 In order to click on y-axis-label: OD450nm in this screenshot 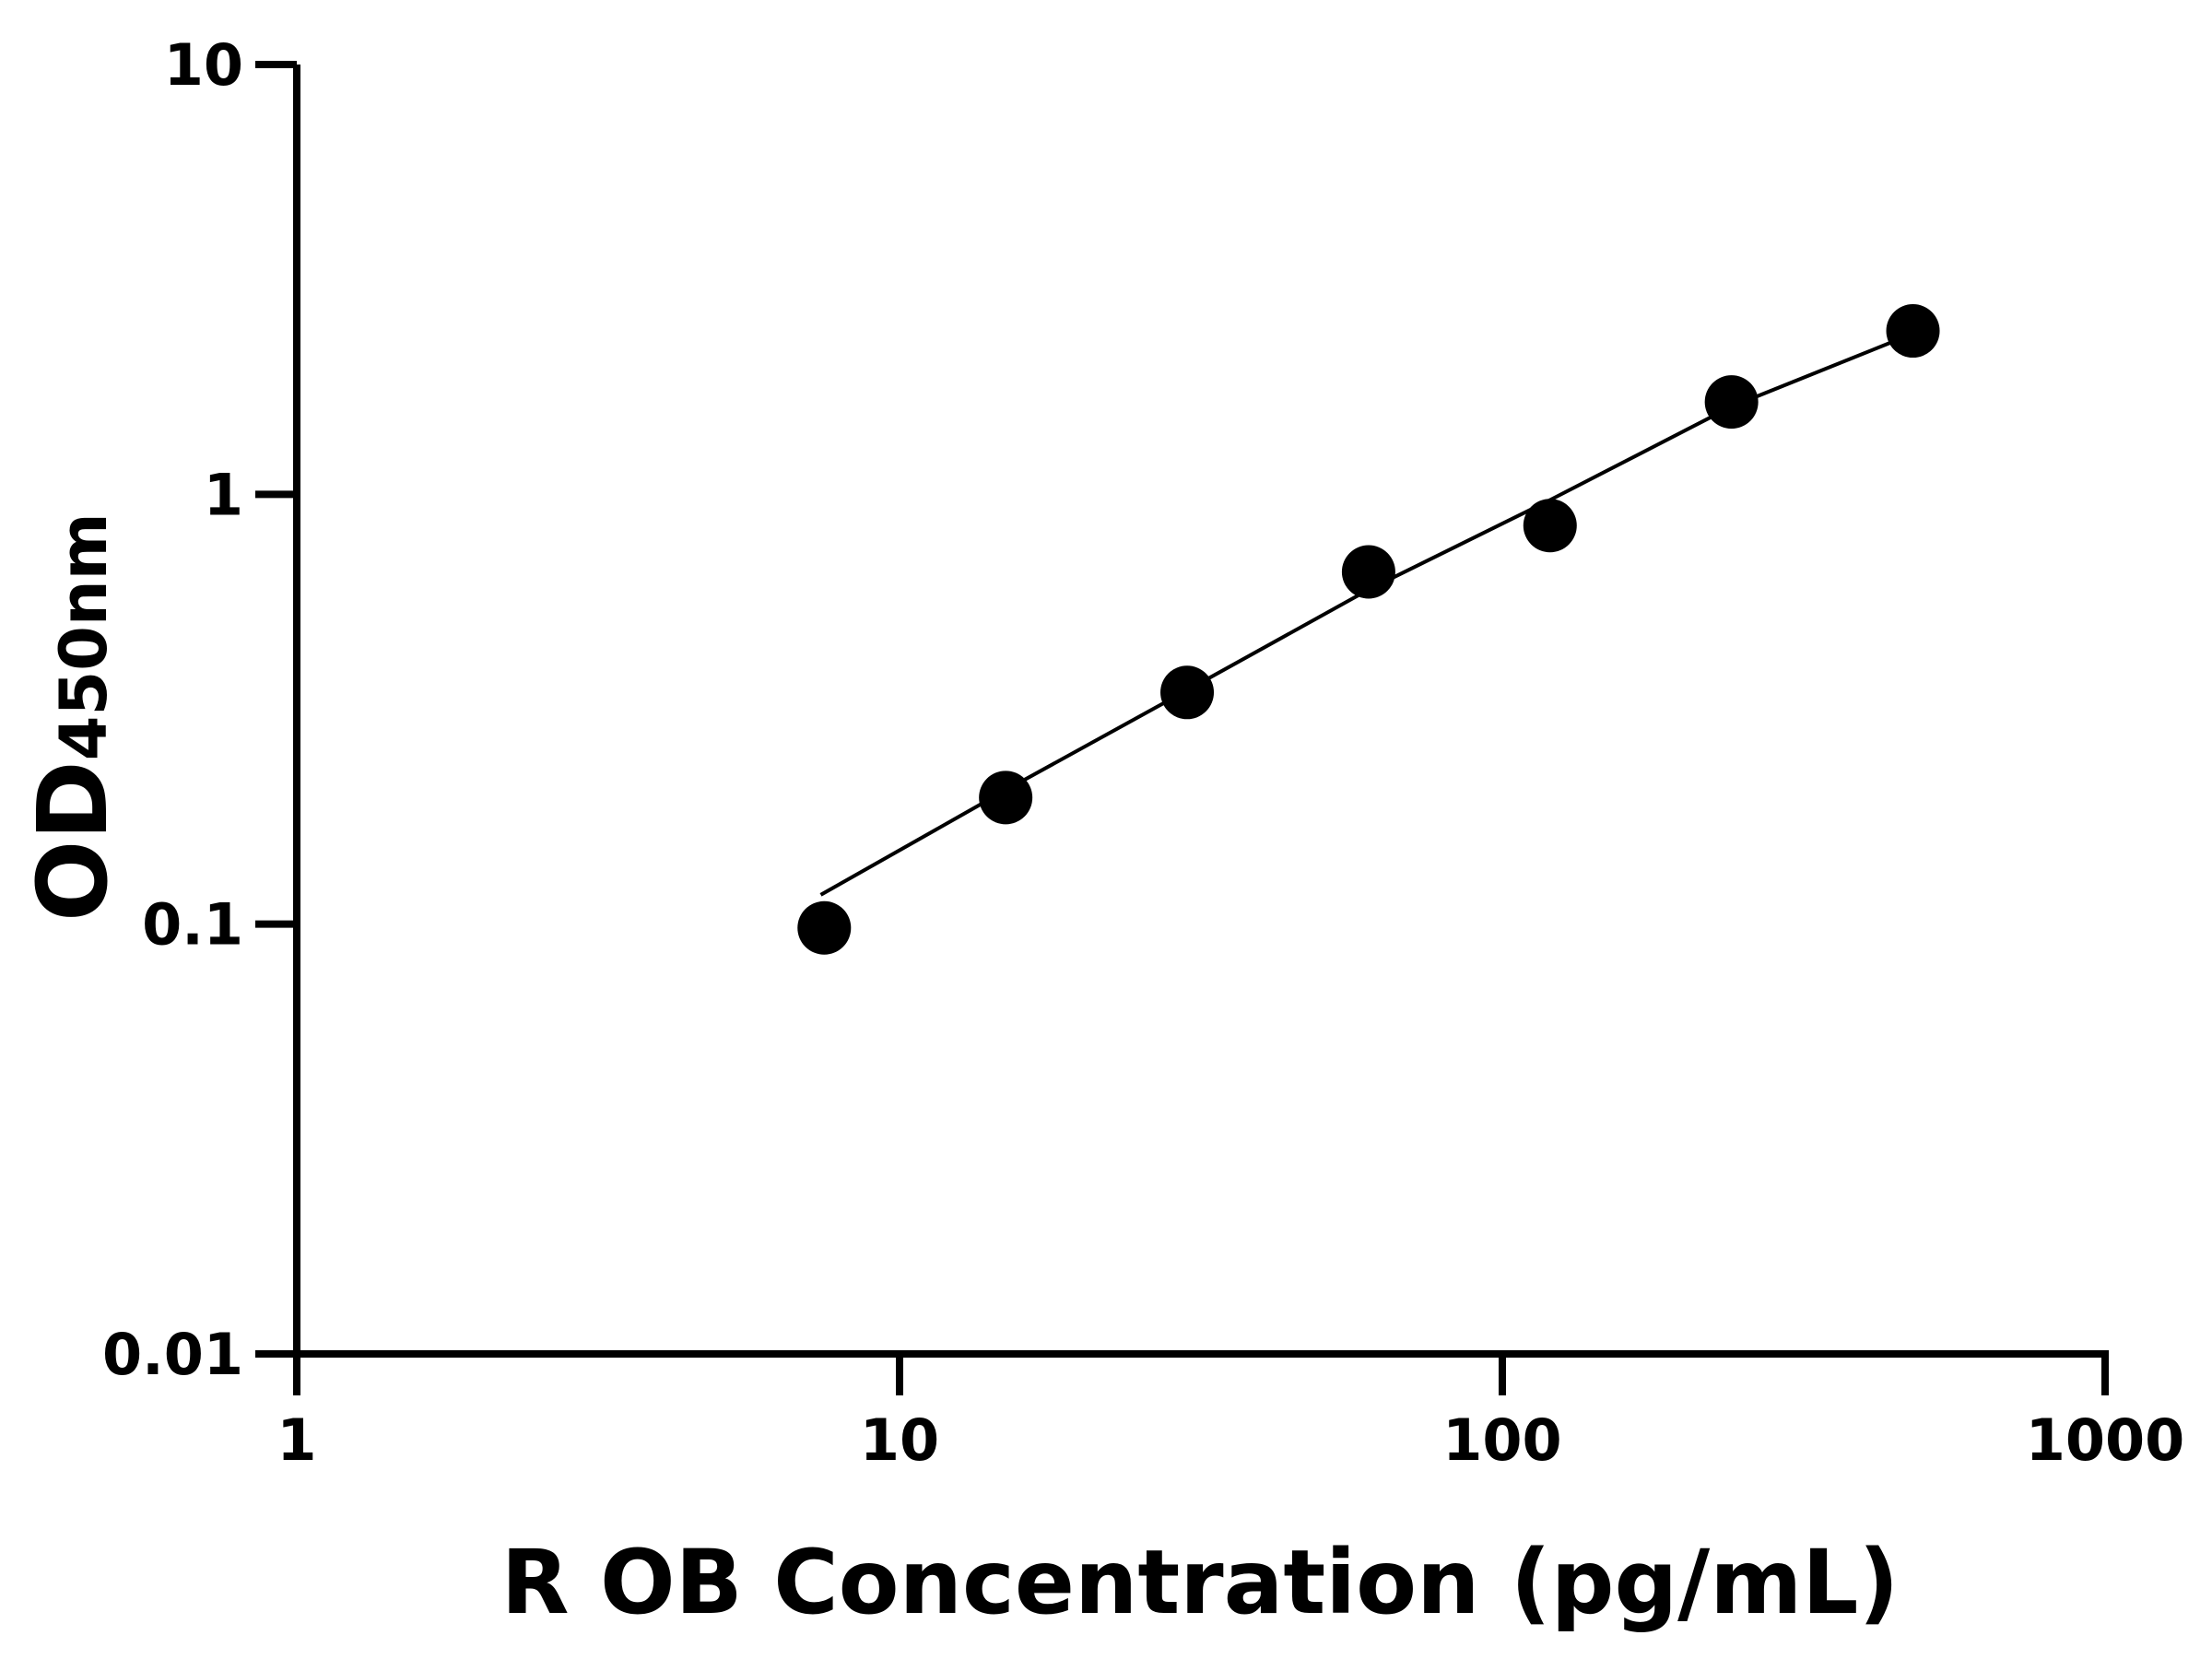, I will do `click(73, 717)`.